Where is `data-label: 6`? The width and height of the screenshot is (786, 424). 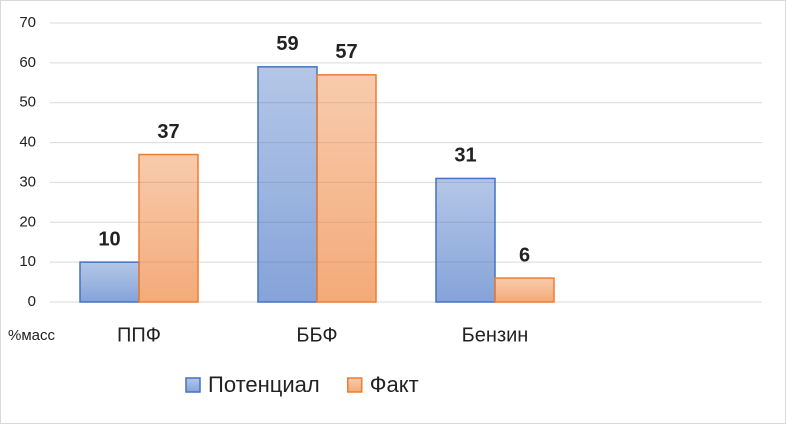
data-label: 6 is located at coordinates (524, 255).